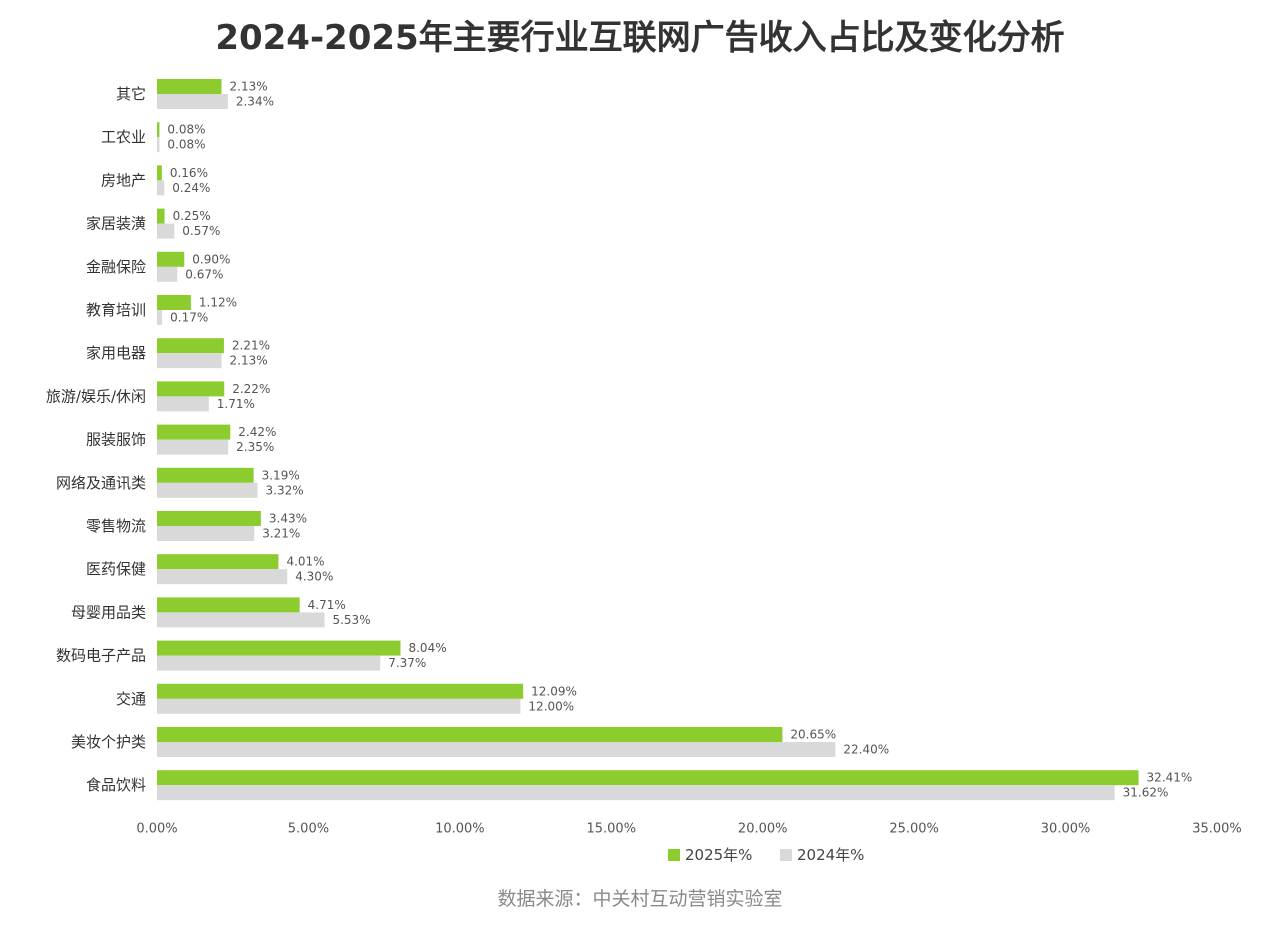 The image size is (1280, 934). Describe the element at coordinates (1217, 829) in the screenshot. I see `x-tick-label: 35.00%` at that location.